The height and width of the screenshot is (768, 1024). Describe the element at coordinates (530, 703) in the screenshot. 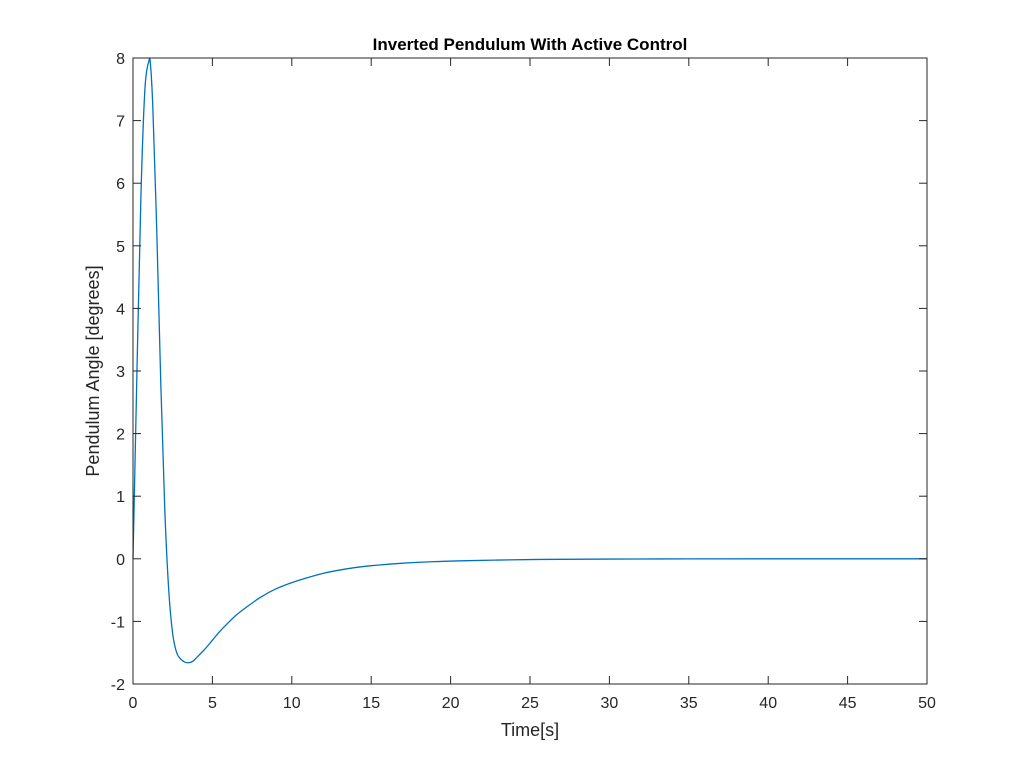

I see `x-tick-label: 25` at that location.